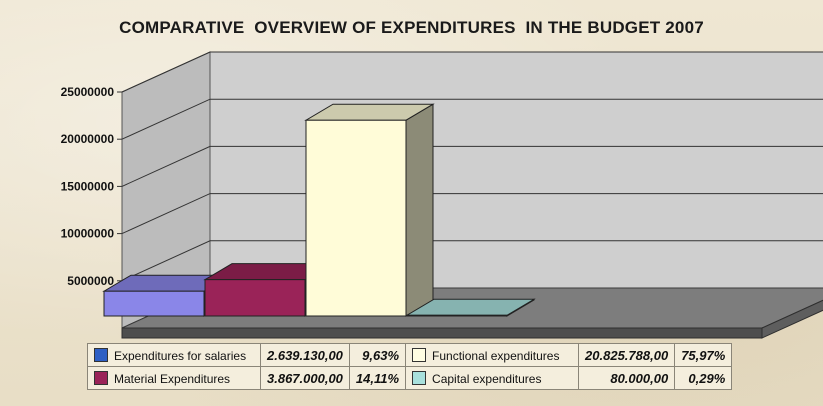 The height and width of the screenshot is (406, 823). Describe the element at coordinates (457, 315) in the screenshot. I see `bar-front-capital` at that location.